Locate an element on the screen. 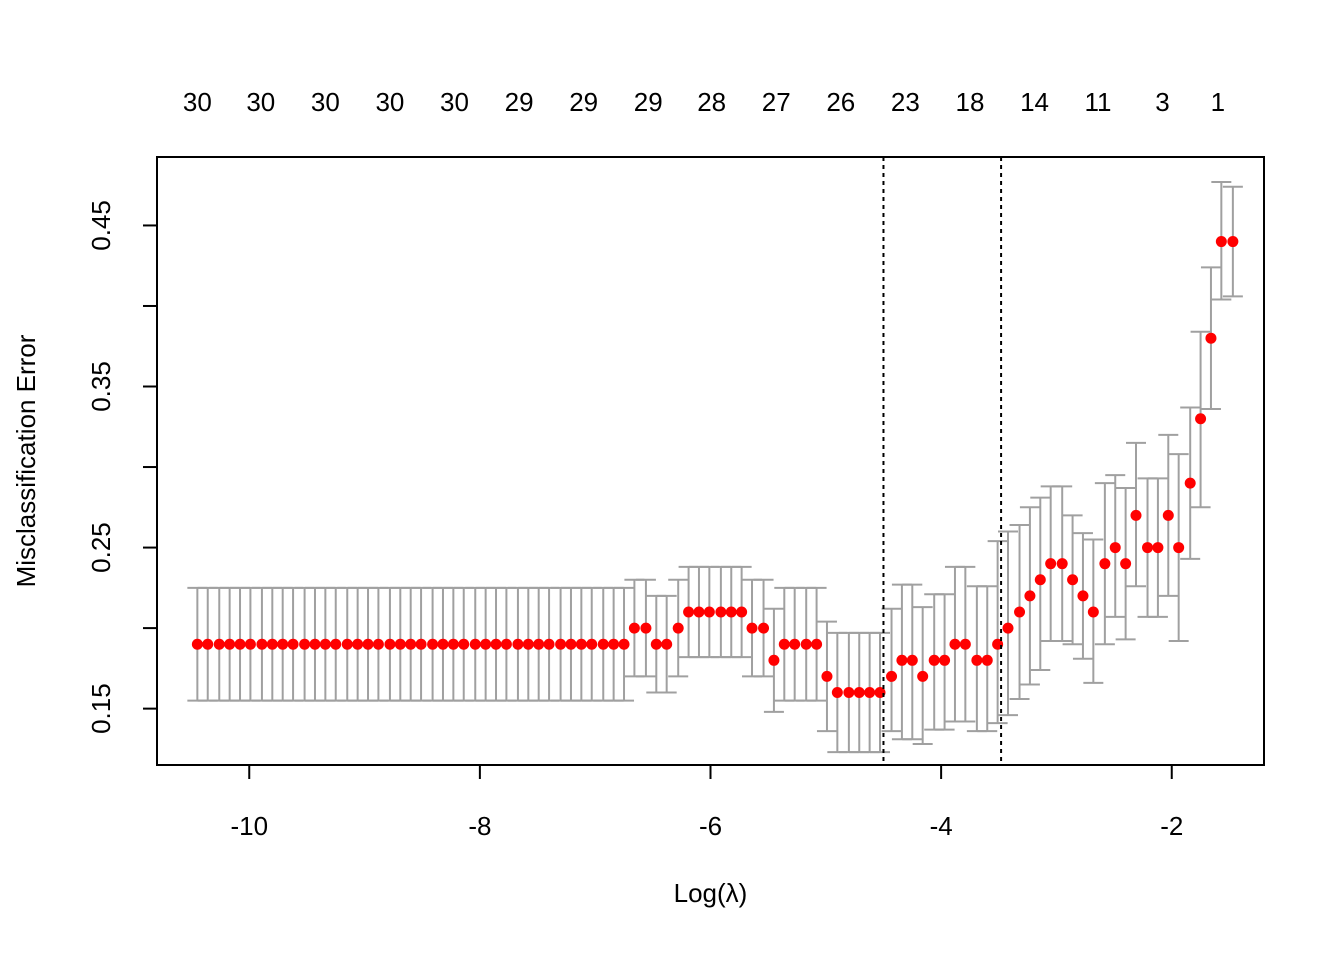 This screenshot has width=1344, height=960. top-axis-label: 28 is located at coordinates (711, 102).